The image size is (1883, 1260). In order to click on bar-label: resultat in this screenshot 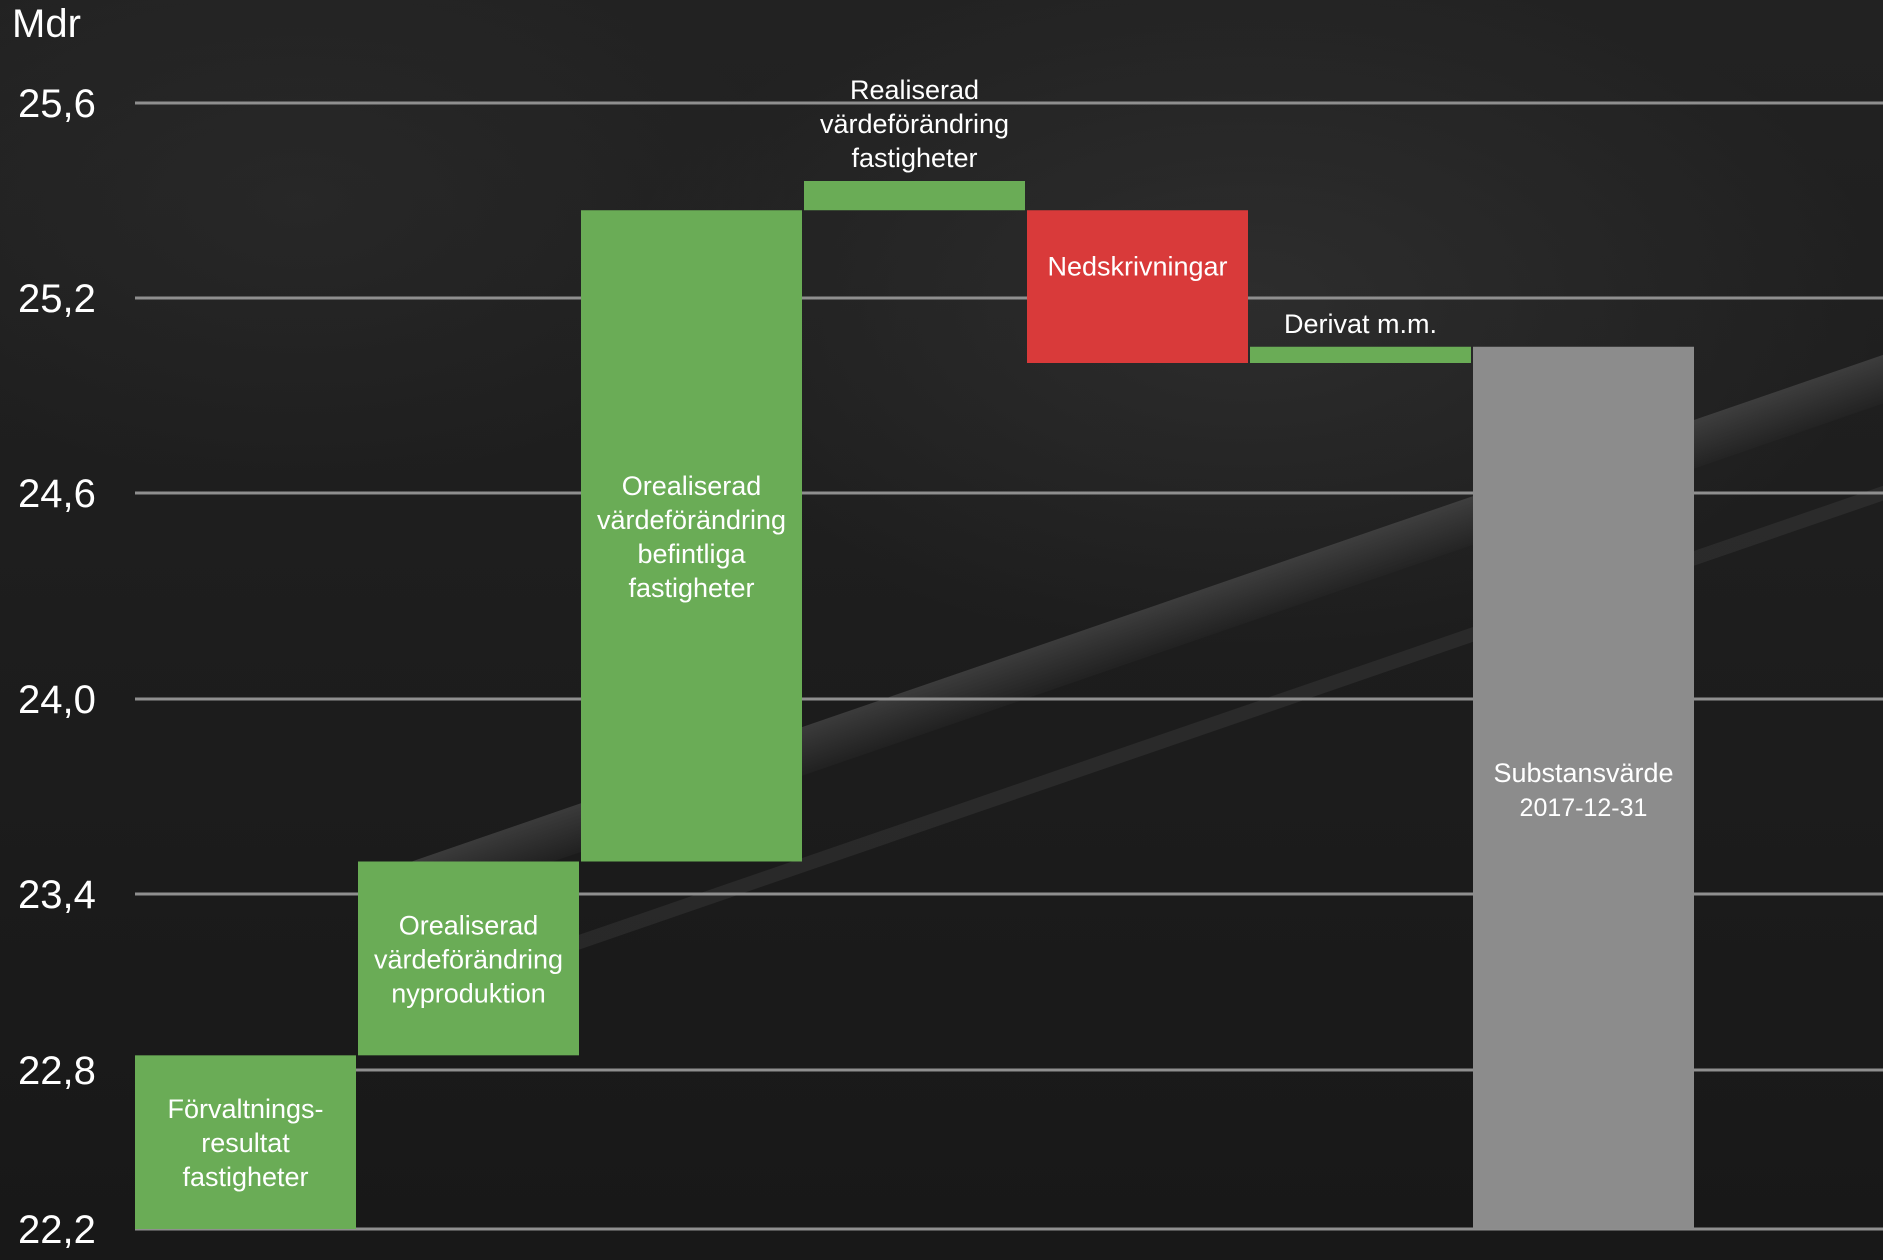, I will do `click(245, 1143)`.